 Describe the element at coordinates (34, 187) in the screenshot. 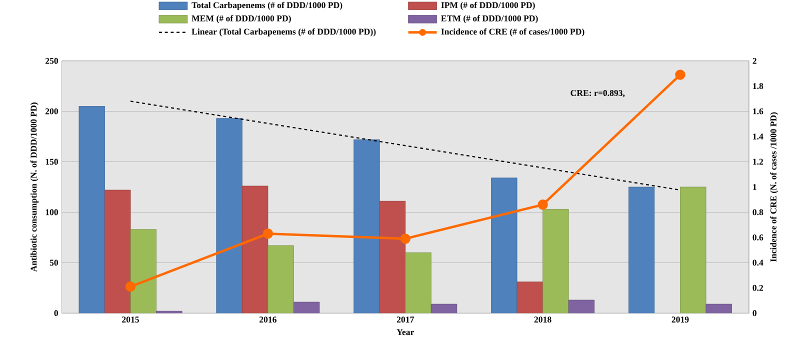

I see `y-axis-title: Antibiotic consumption (N. of DDD/1000 PD)` at that location.